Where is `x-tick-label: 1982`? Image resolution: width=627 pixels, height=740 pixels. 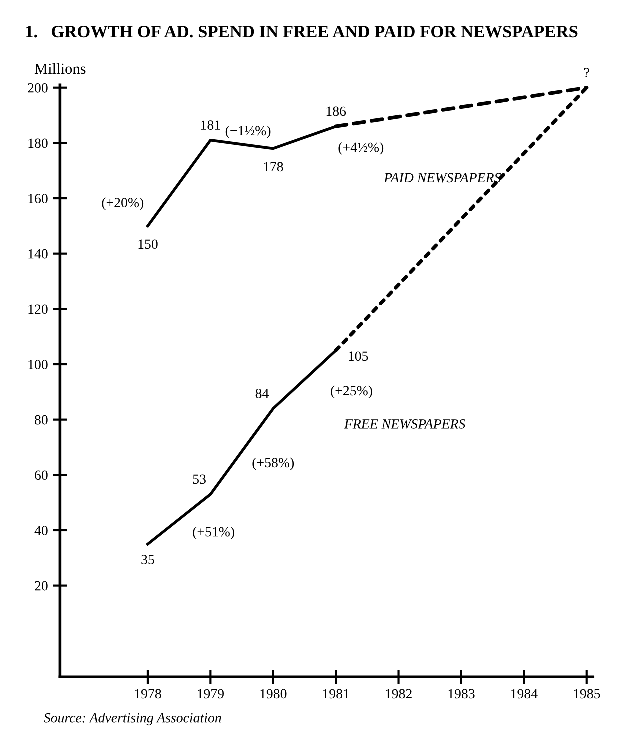
x-tick-label: 1982 is located at coordinates (399, 694).